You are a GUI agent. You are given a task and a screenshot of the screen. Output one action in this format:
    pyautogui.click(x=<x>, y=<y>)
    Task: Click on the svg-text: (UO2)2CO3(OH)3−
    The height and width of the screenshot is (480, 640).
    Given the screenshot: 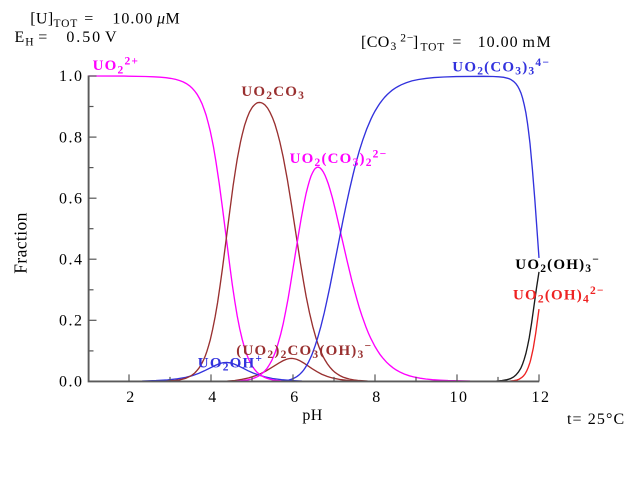 What is the action you would take?
    pyautogui.click(x=304, y=350)
    